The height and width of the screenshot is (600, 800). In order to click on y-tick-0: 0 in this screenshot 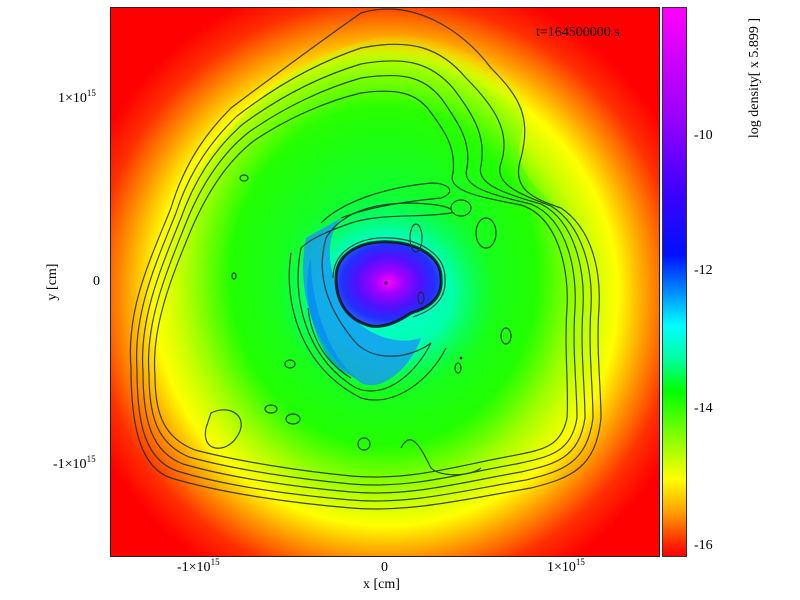, I will do `click(96, 281)`.